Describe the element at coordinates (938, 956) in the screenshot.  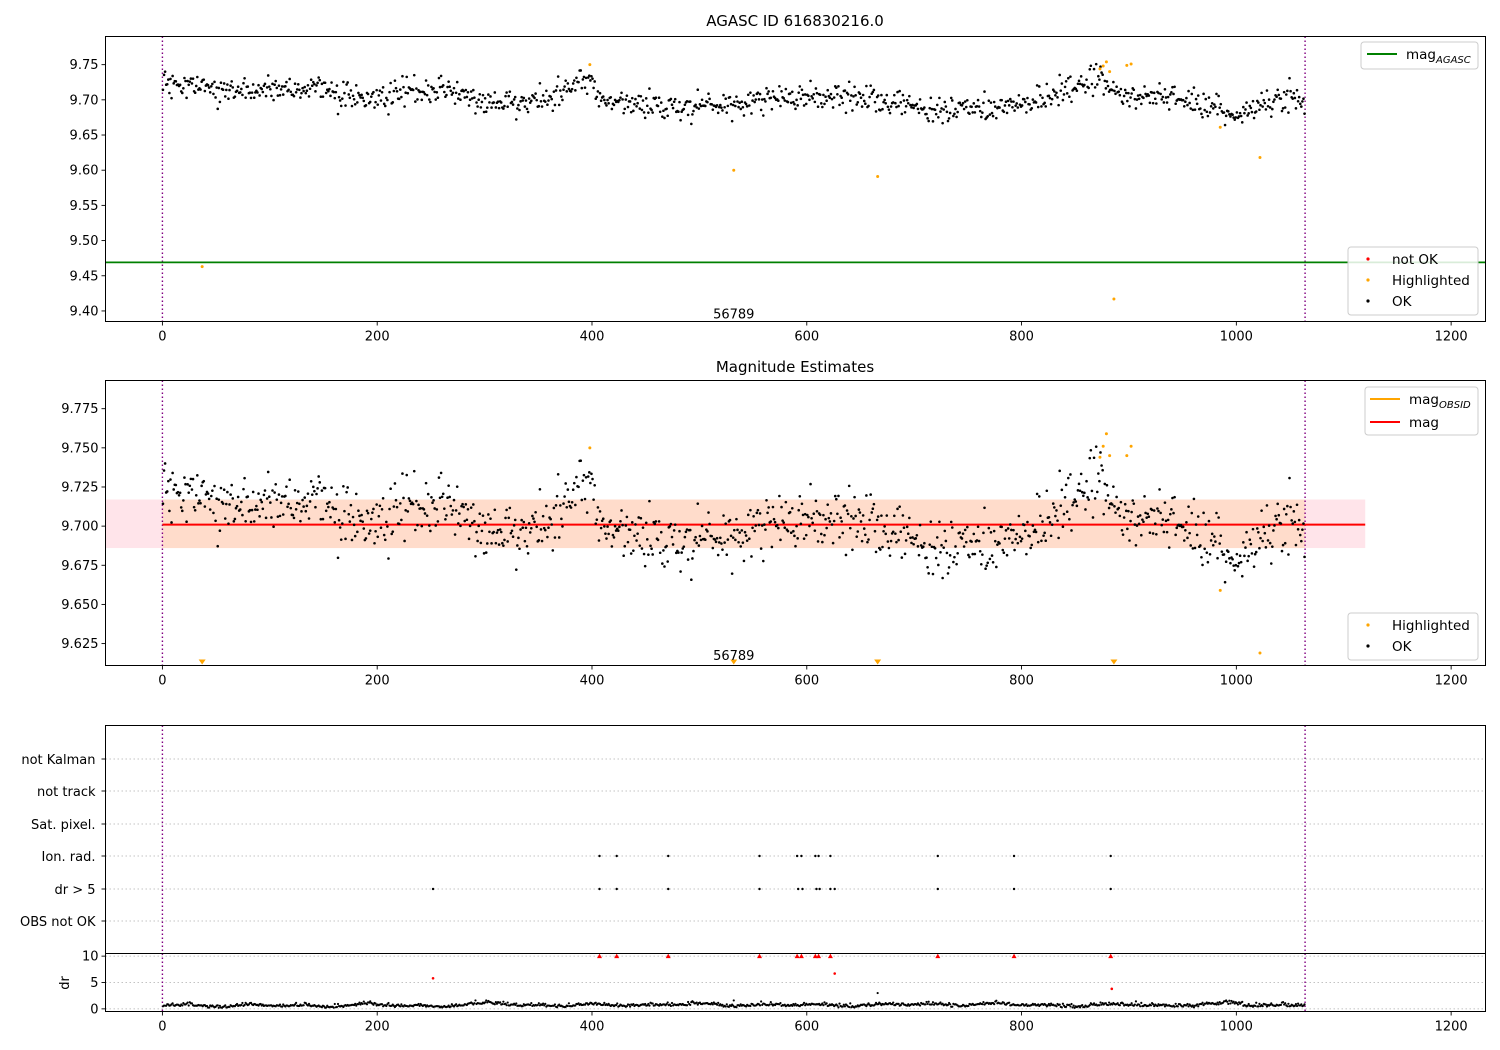
I see `dr-capped-marker` at that location.